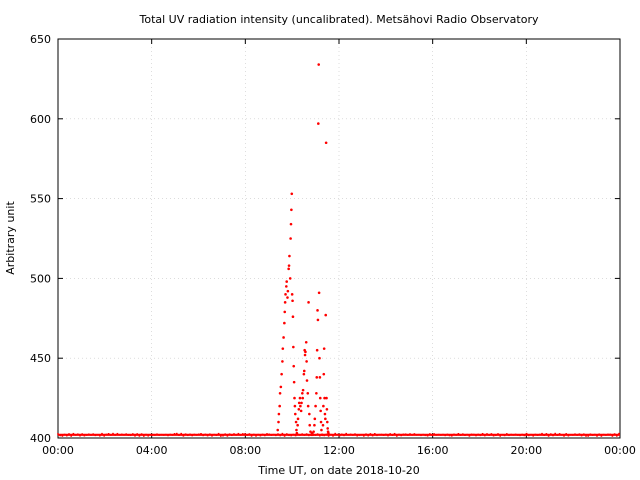 This screenshot has width=640, height=480. What do you see at coordinates (620, 450) in the screenshot?
I see `x-tick-label: 00:00` at bounding box center [620, 450].